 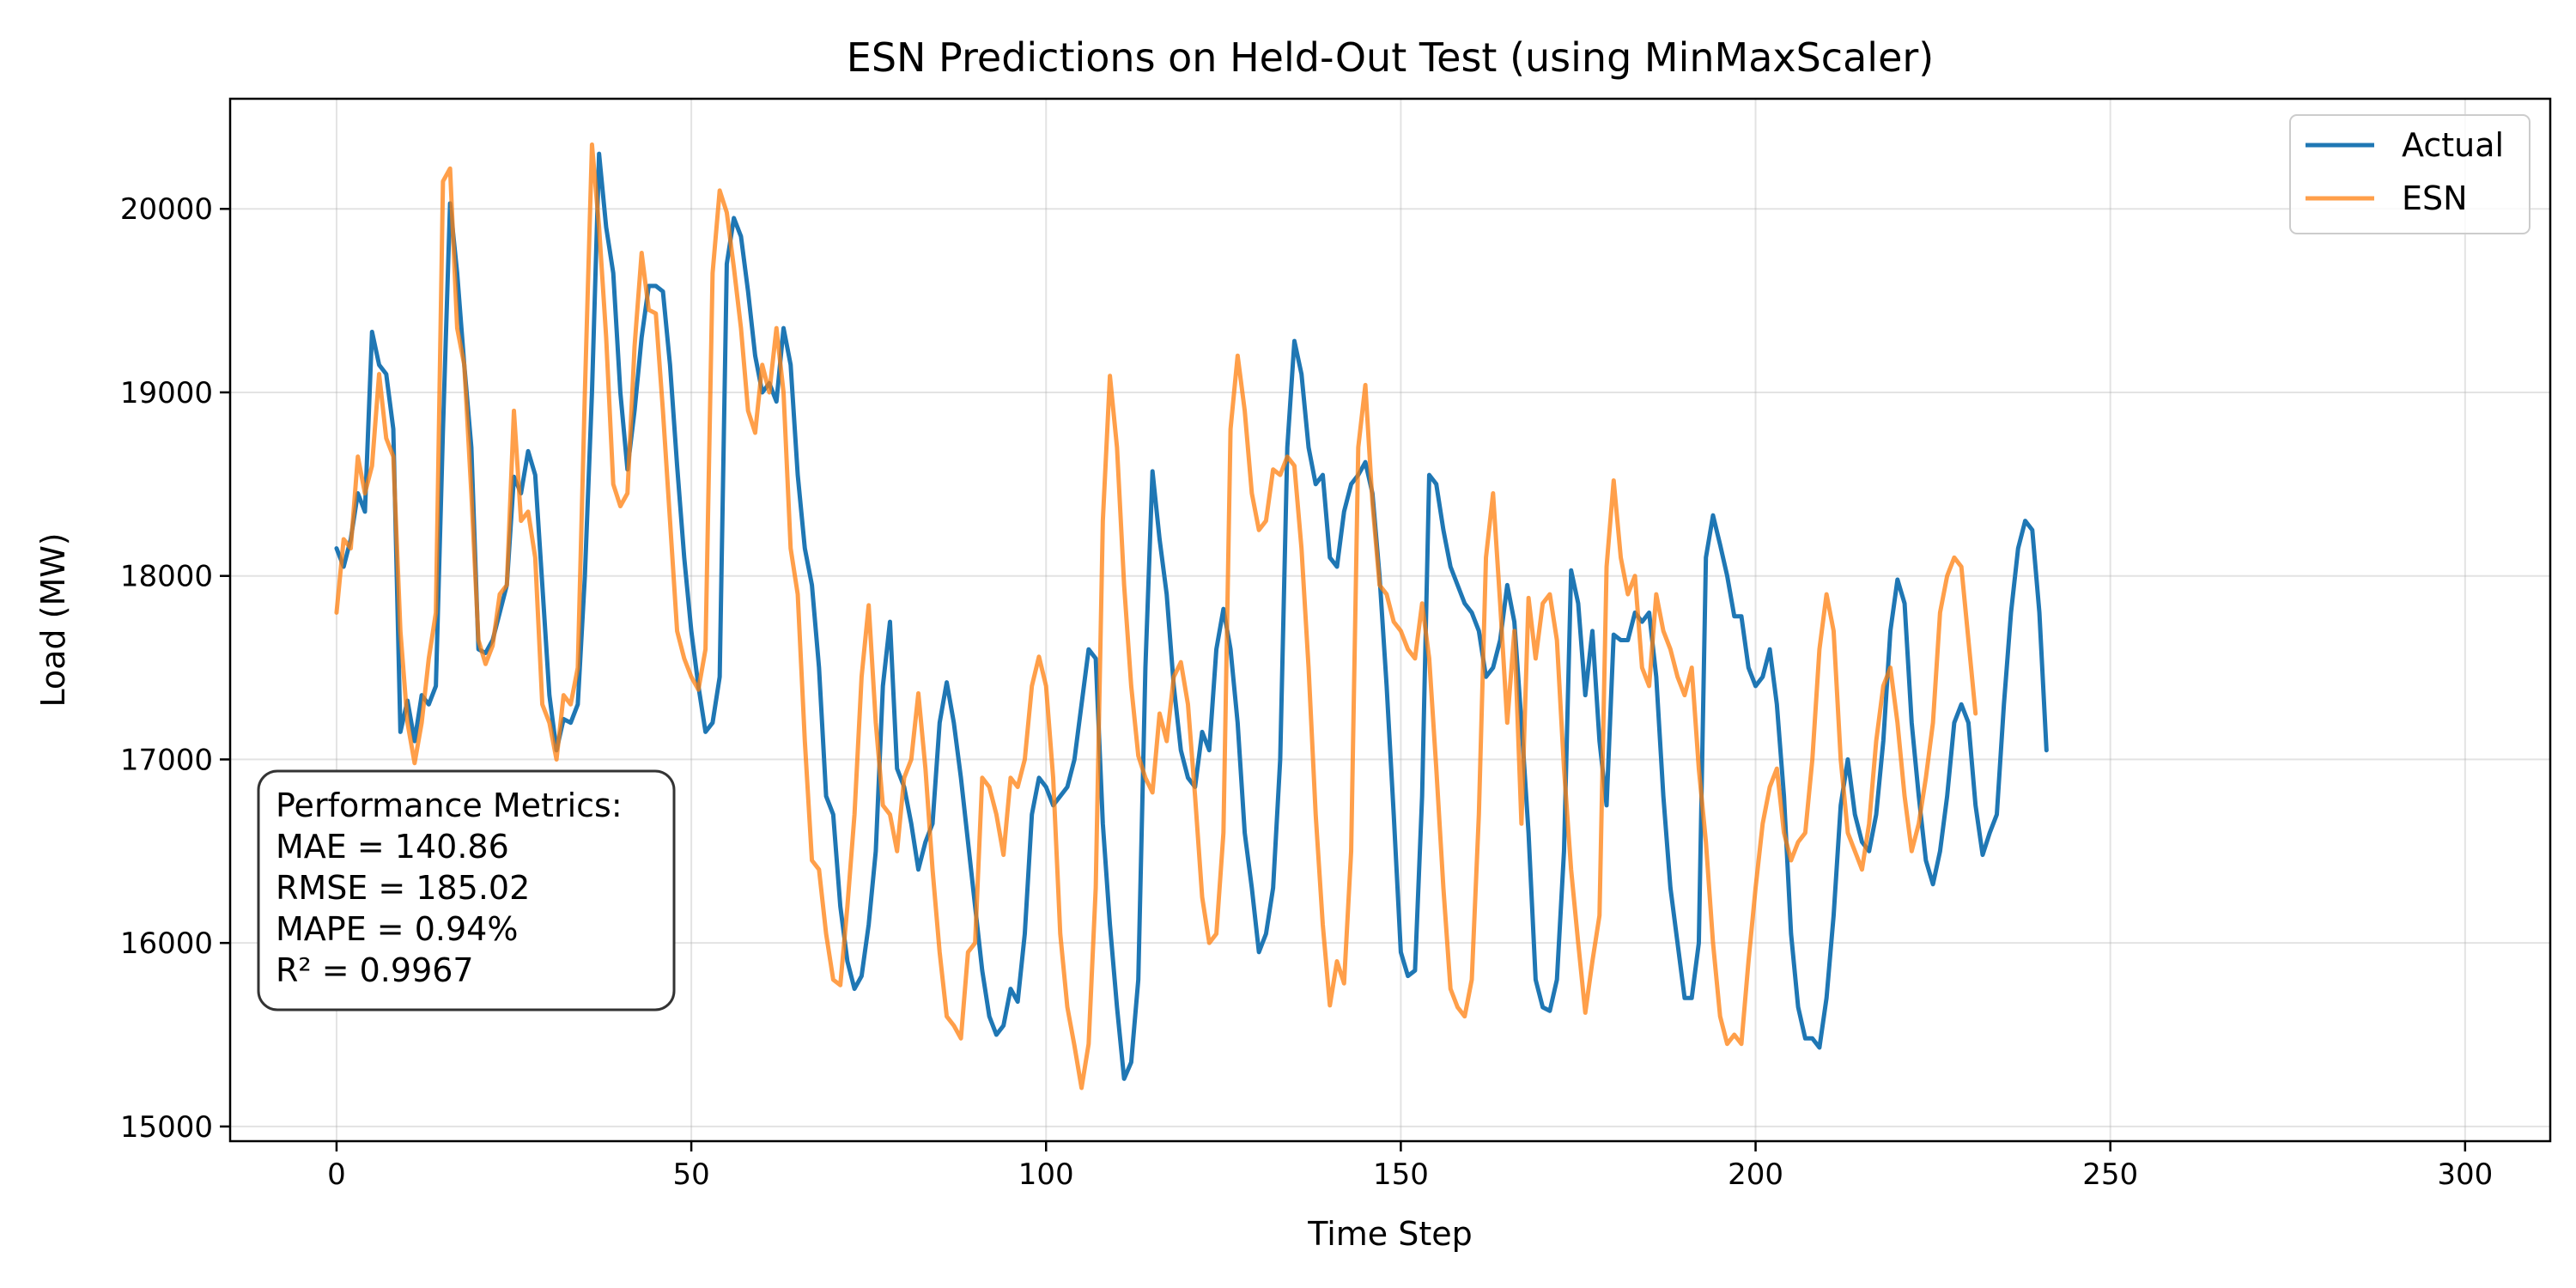 What do you see at coordinates (691, 1174) in the screenshot?
I see `x-tick-label: 50` at bounding box center [691, 1174].